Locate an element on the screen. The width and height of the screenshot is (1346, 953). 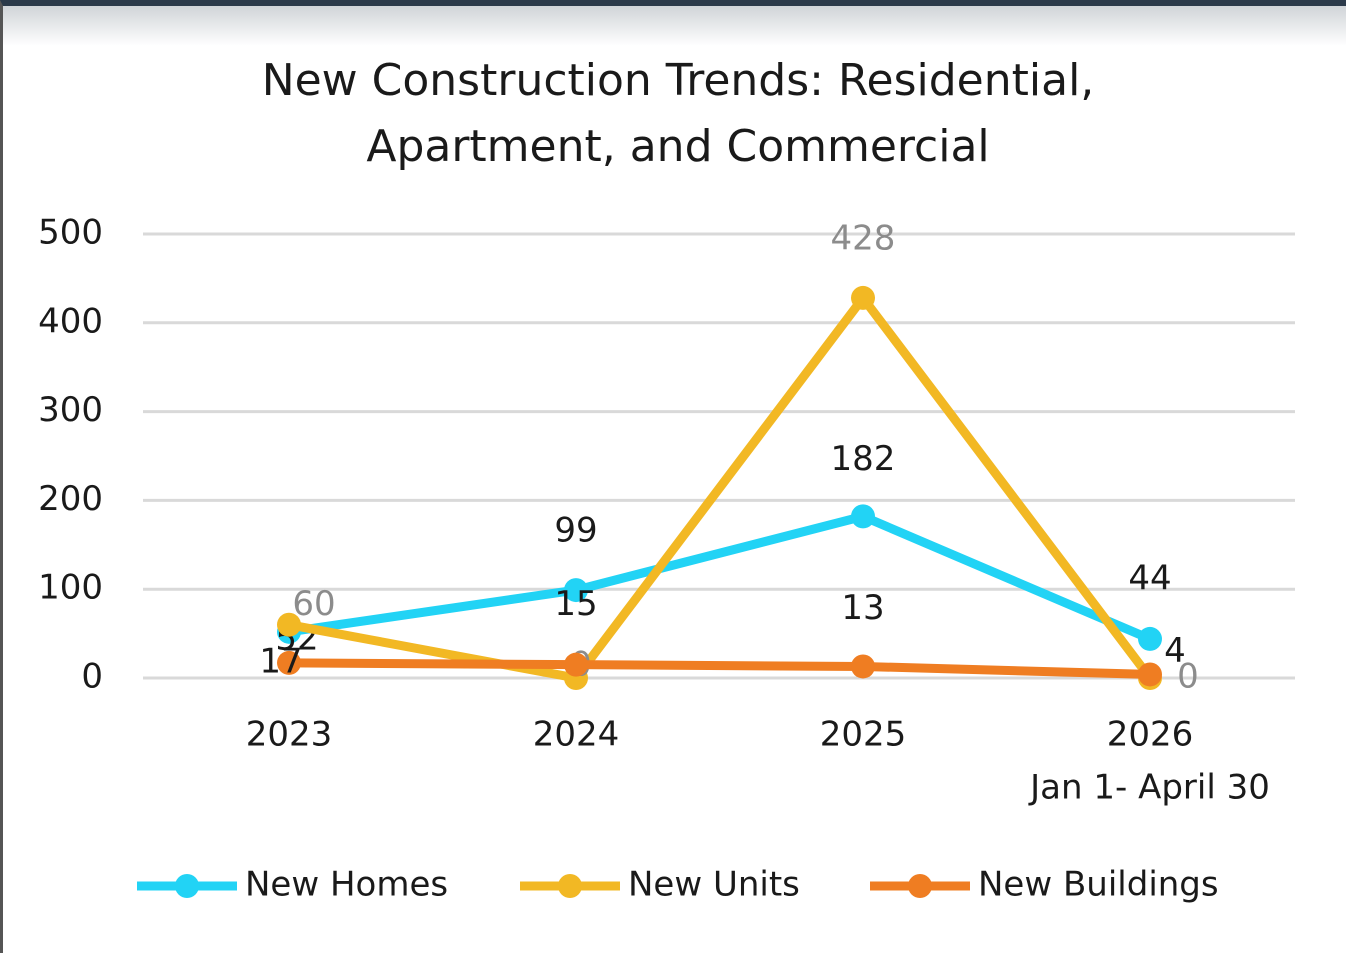
x-tick-label: 2024 is located at coordinates (576, 735).